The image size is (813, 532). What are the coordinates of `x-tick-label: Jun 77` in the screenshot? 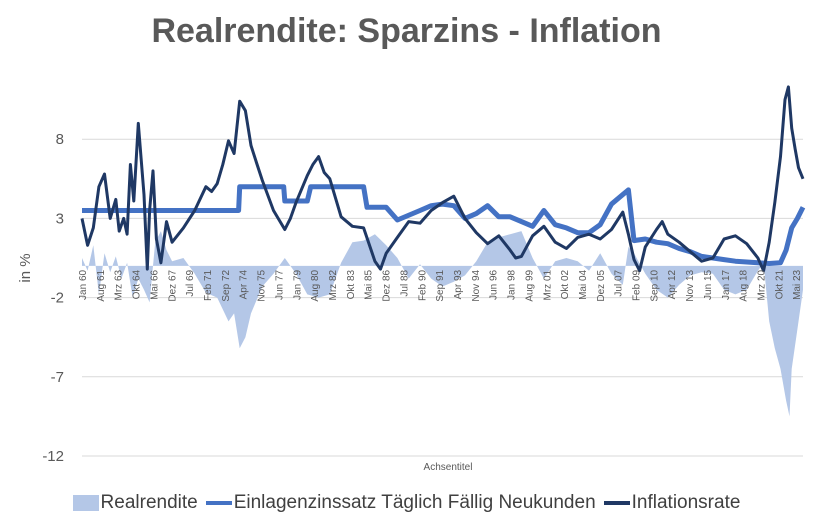 It's located at (279, 284).